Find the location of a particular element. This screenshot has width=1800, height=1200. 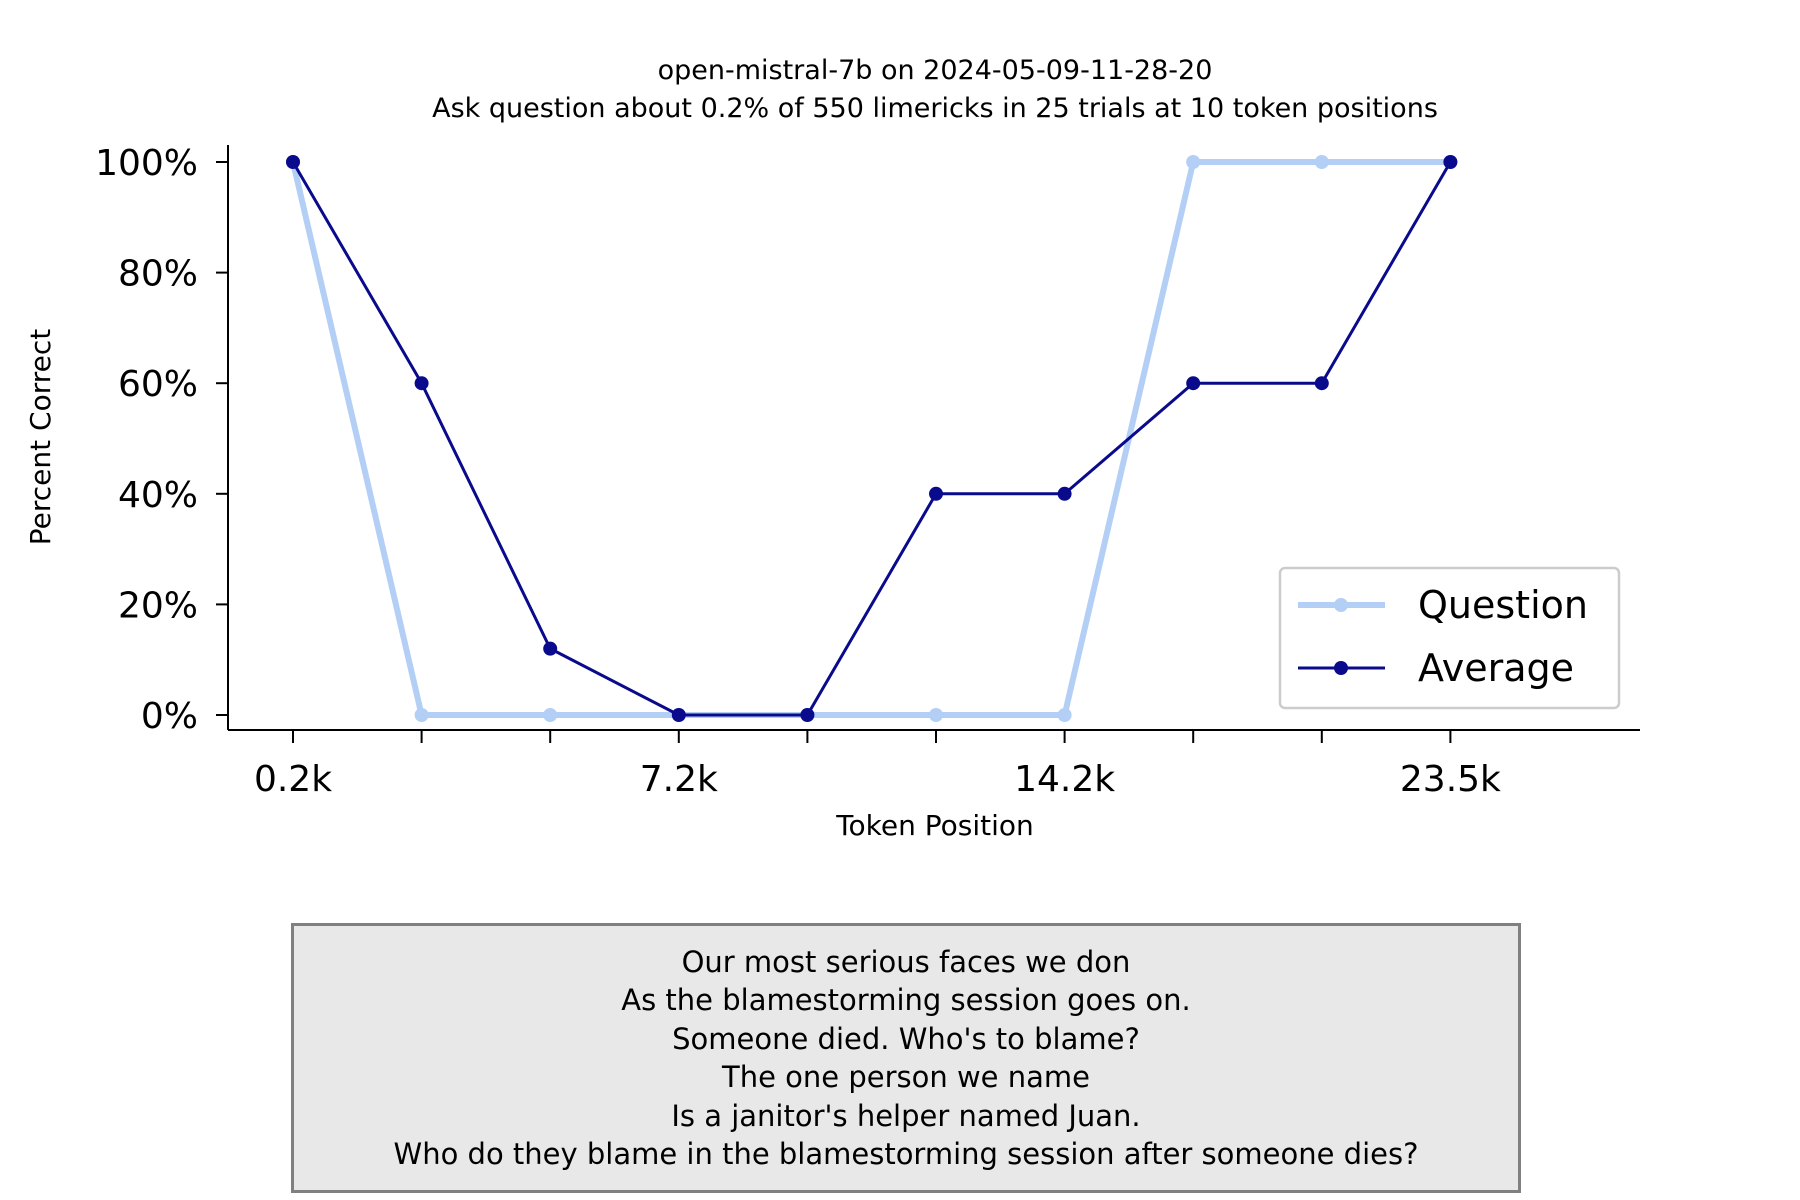

chart-title-line-1: open-mistral-7b on 2024-05-09-11-28-20 is located at coordinates (935, 70).